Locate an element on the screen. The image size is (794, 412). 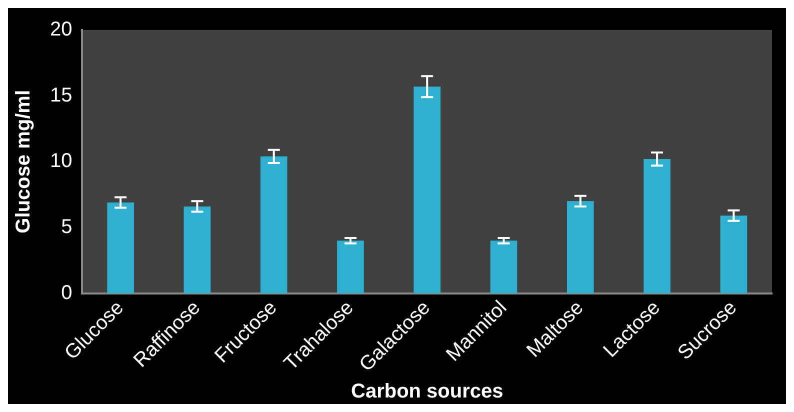
y-tick-label: 20 is located at coordinates (61, 29).